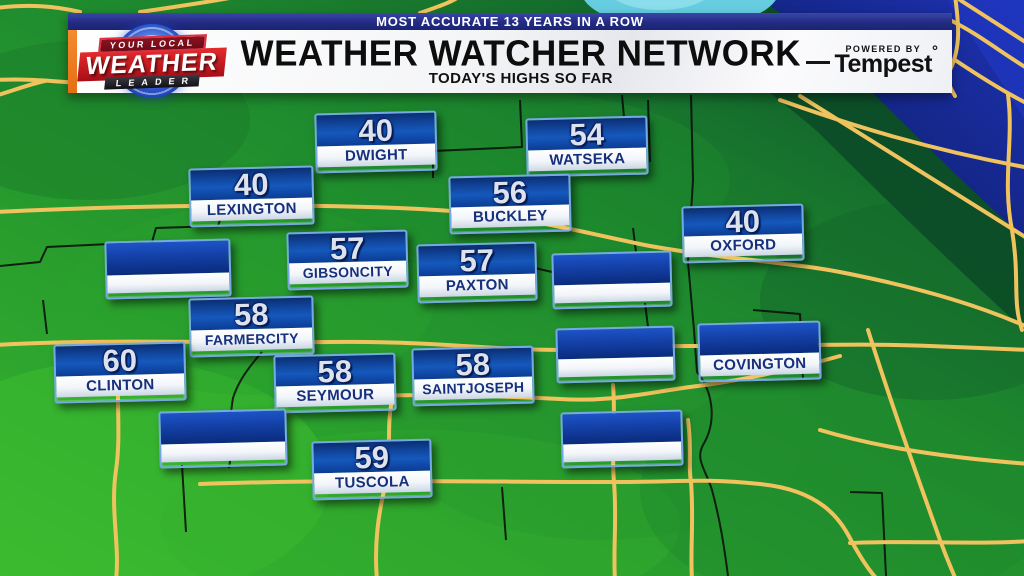  I want to click on city-name: DWIGHT, so click(376, 155).